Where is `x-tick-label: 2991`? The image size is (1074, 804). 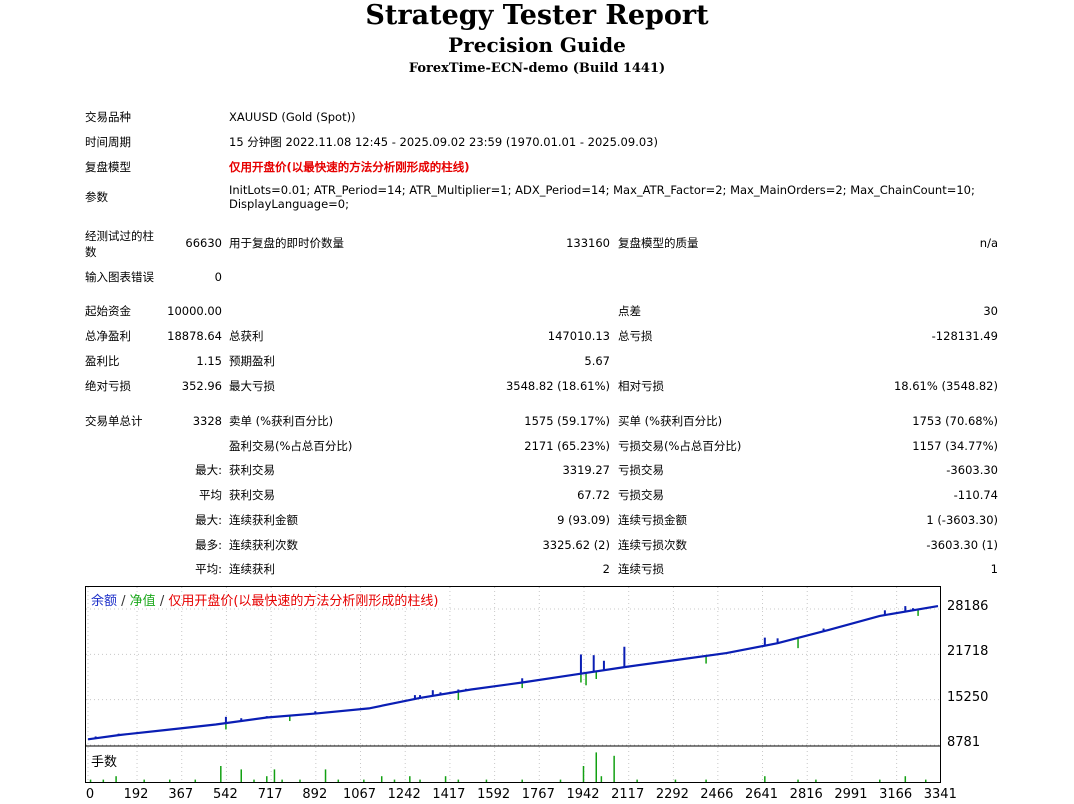
x-tick-label: 2991 is located at coordinates (851, 794).